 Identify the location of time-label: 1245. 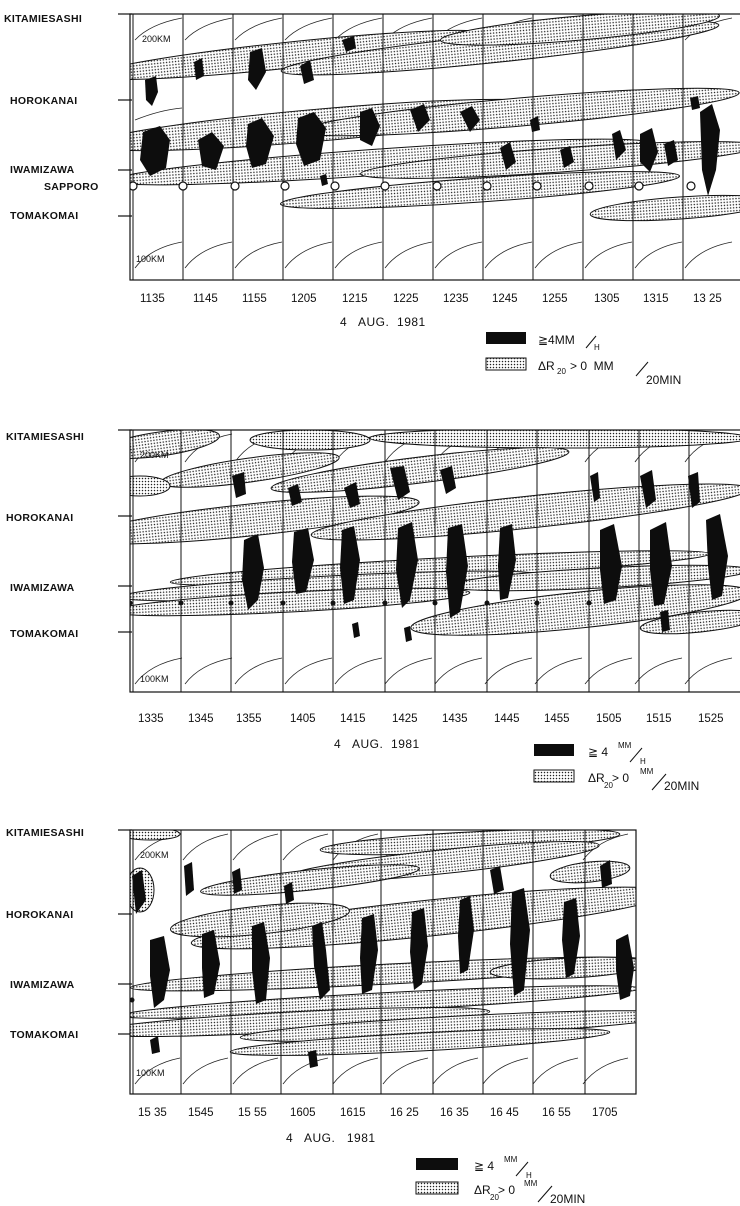
(505, 299).